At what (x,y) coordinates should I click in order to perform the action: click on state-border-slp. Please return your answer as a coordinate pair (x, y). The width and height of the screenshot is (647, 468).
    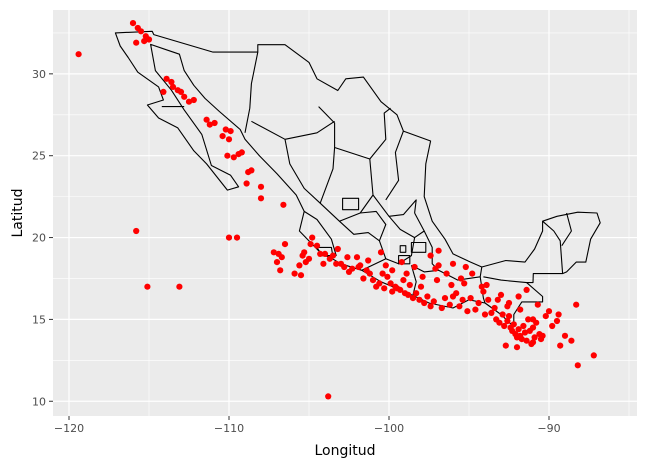
    Looking at the image, I should click on (394, 205).